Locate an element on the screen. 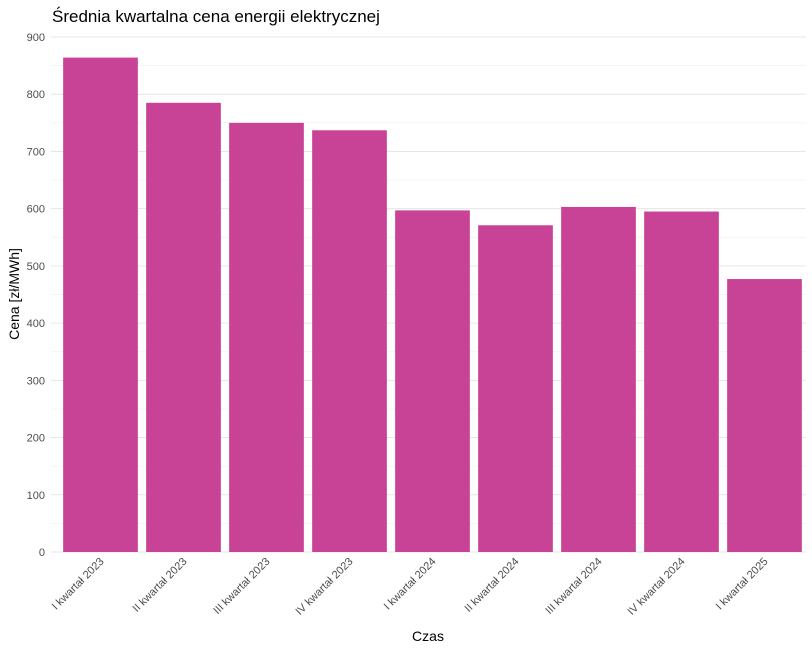 The width and height of the screenshot is (812, 652). y-tick-label: 300 is located at coordinates (36, 381).